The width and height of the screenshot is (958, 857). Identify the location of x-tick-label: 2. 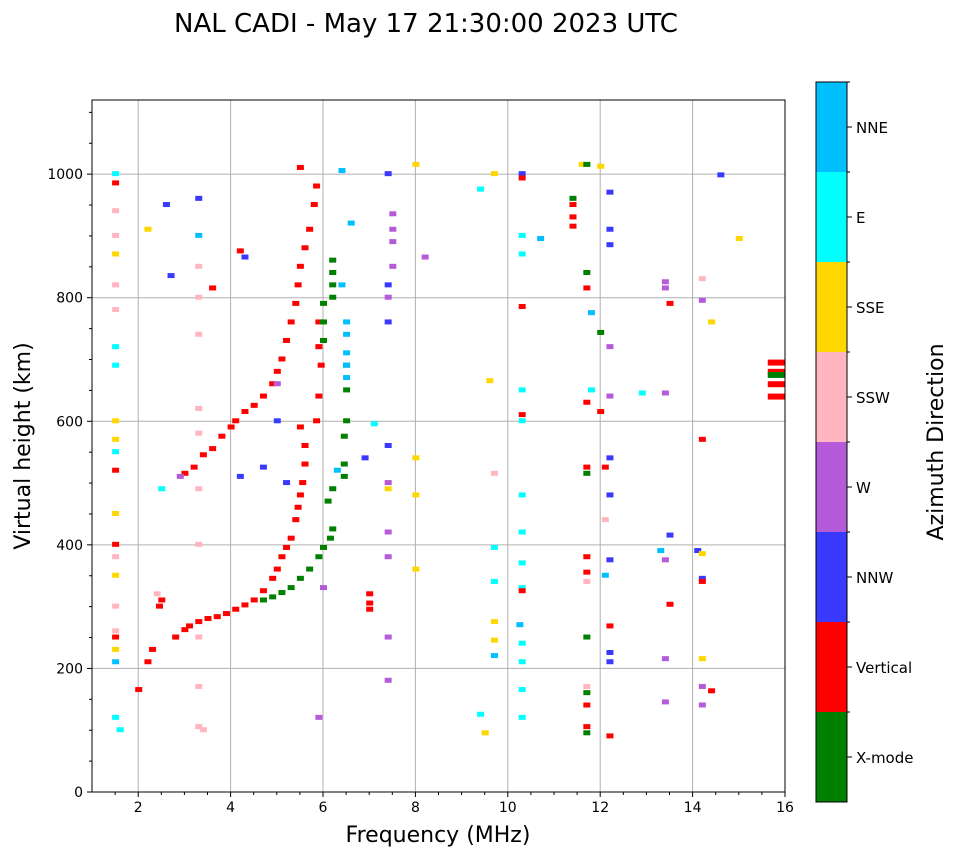
(138, 808).